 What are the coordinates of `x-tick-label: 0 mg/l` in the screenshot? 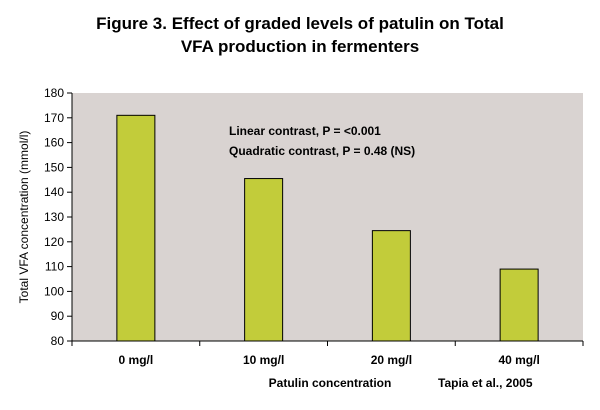 It's located at (136, 360).